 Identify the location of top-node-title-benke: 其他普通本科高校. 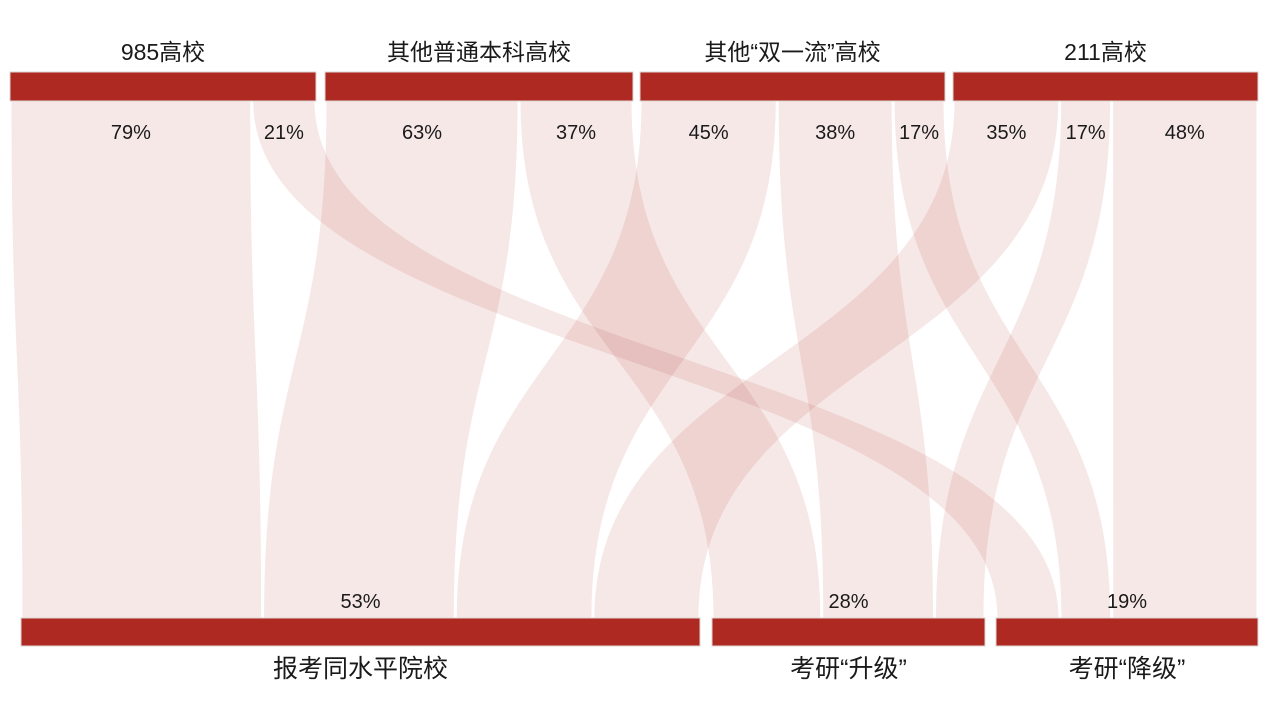
(479, 52).